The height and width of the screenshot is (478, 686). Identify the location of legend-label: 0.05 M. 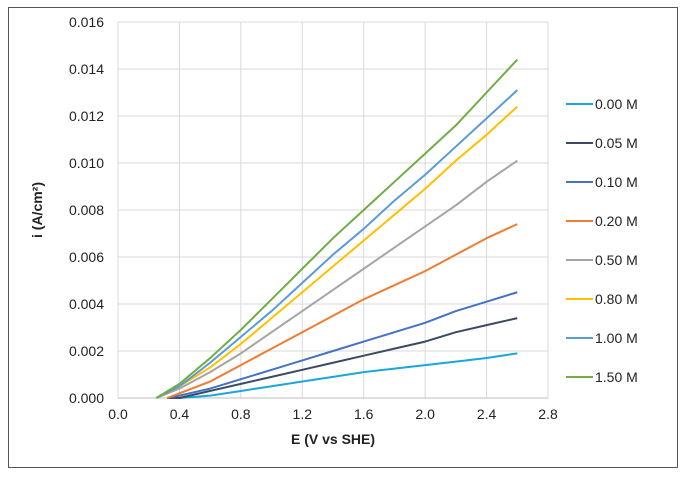
(616, 143).